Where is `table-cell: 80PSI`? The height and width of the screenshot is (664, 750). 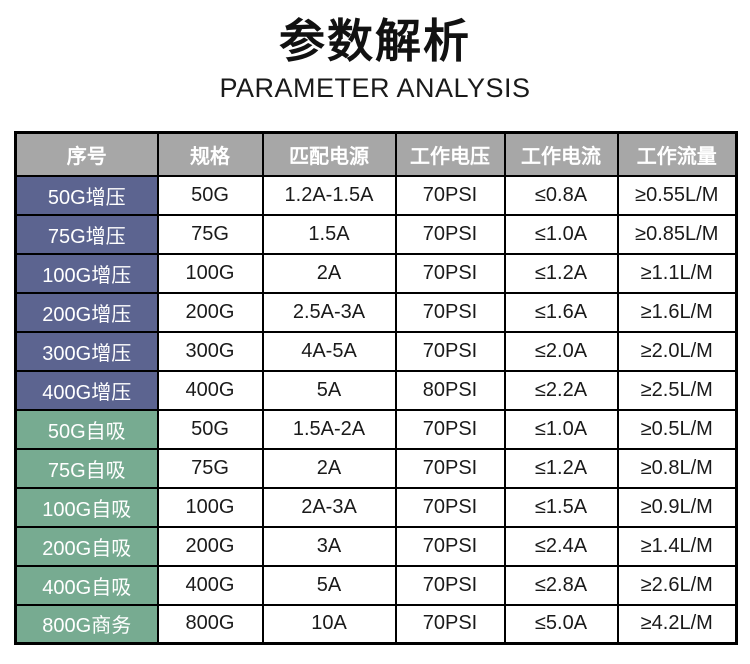
table-cell: 80PSI is located at coordinates (450, 390).